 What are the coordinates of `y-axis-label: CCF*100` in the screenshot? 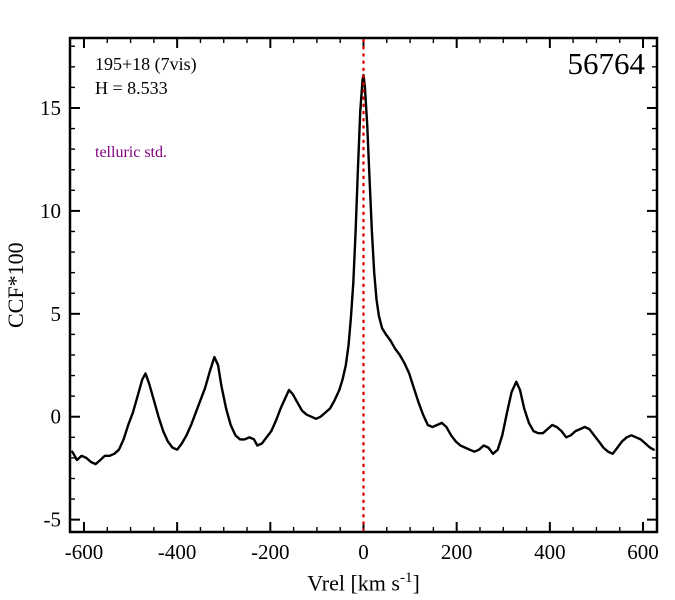 It's located at (15, 285).